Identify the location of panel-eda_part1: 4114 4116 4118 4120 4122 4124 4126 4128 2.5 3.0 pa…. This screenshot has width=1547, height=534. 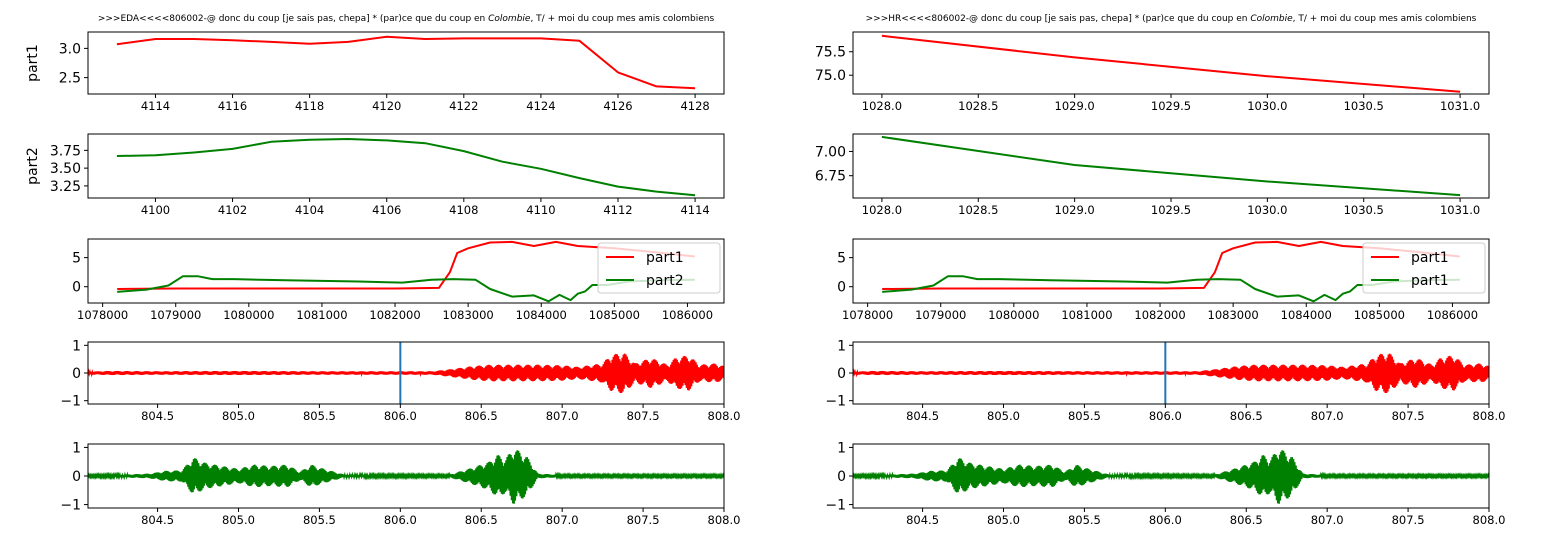
(375, 63).